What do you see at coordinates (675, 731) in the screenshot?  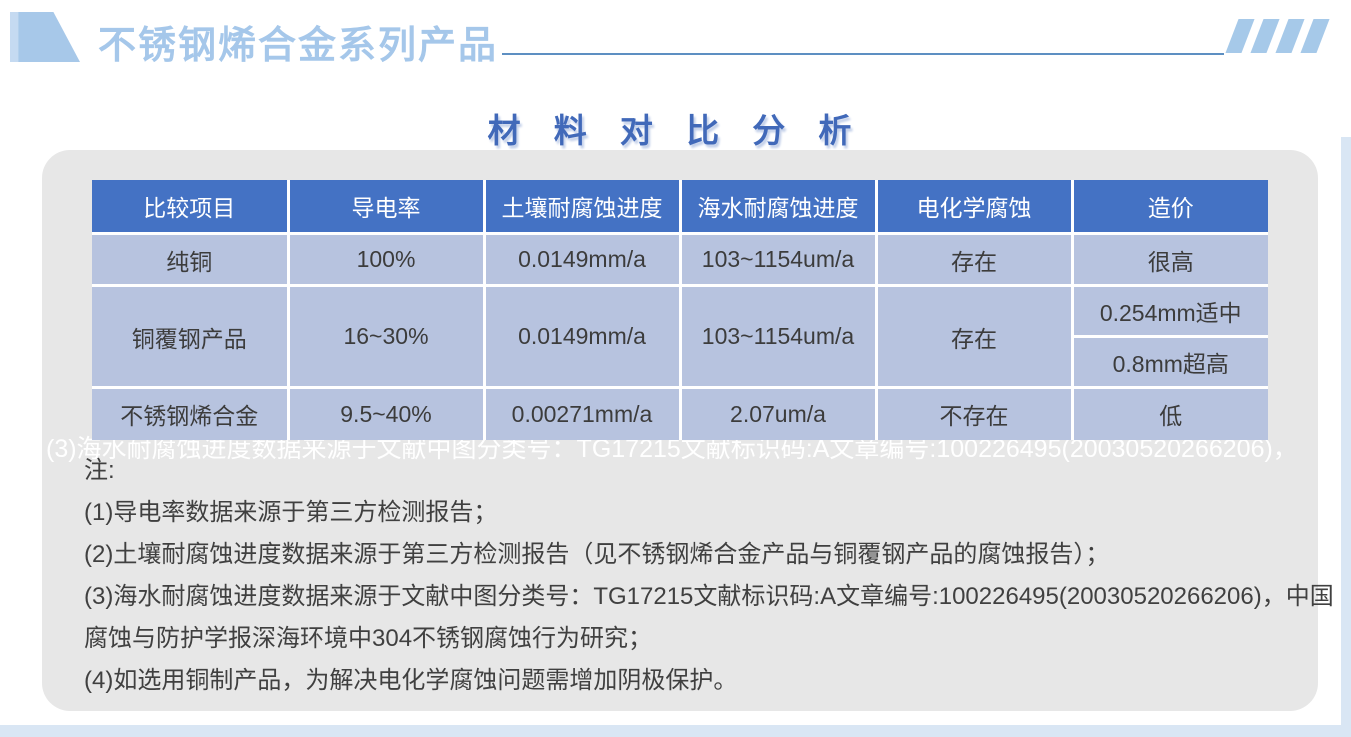 I see `bottom-edge-accent` at bounding box center [675, 731].